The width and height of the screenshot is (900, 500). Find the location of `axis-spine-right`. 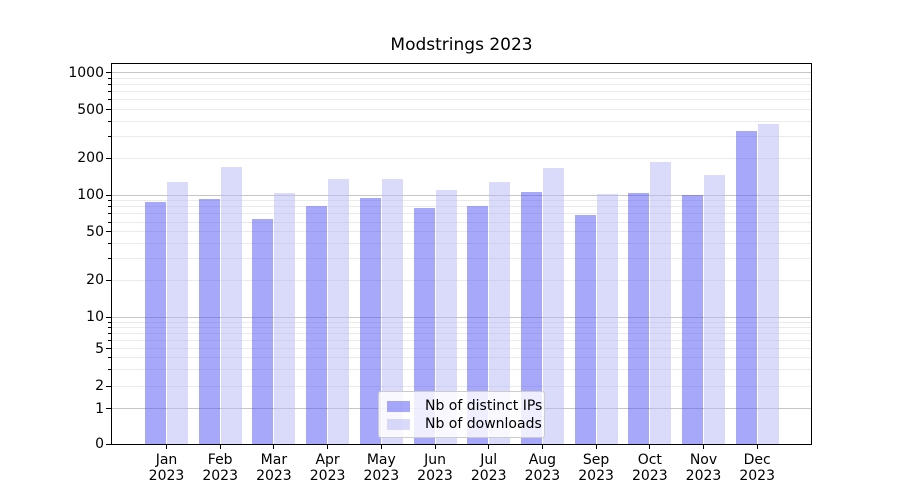

axis-spine-right is located at coordinates (811, 254).